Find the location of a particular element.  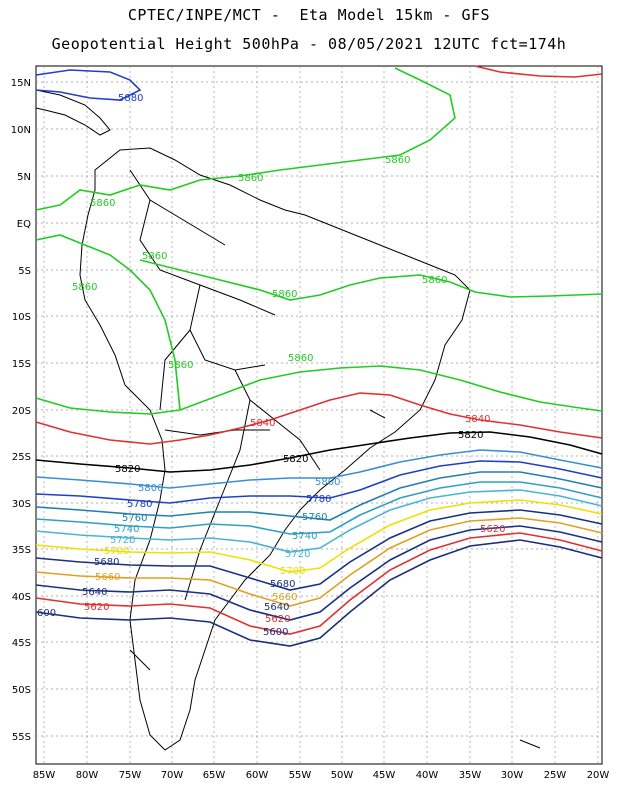

longitude-label: 30W is located at coordinates (512, 775).